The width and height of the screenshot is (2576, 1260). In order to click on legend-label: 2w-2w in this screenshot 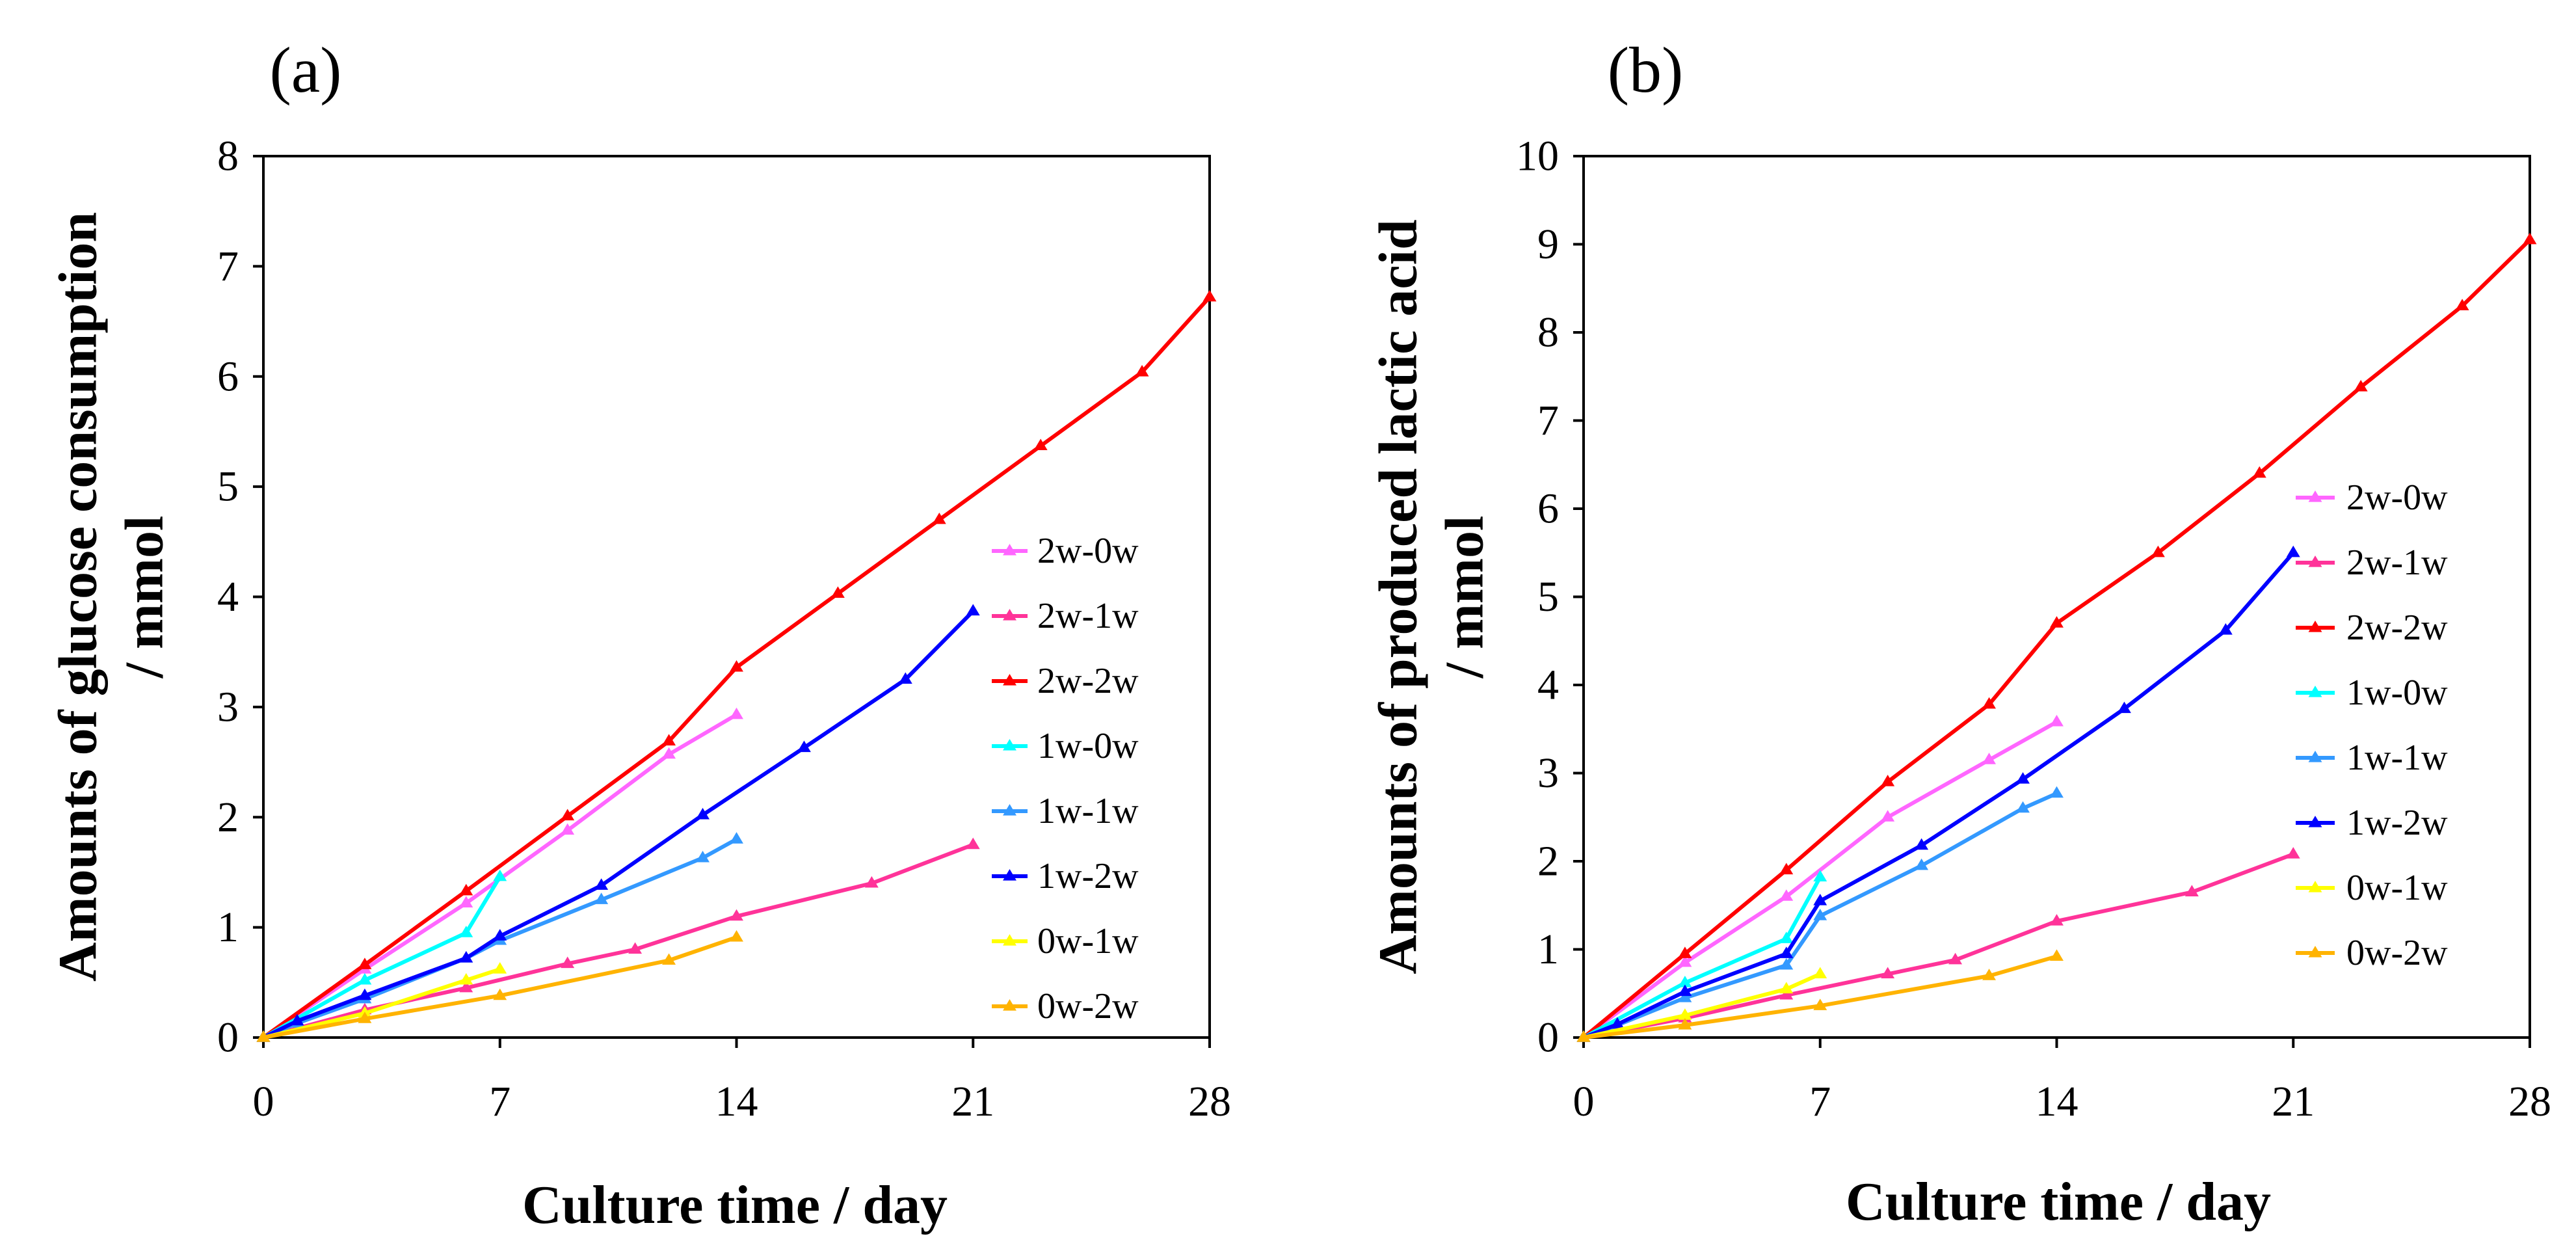, I will do `click(1088, 681)`.